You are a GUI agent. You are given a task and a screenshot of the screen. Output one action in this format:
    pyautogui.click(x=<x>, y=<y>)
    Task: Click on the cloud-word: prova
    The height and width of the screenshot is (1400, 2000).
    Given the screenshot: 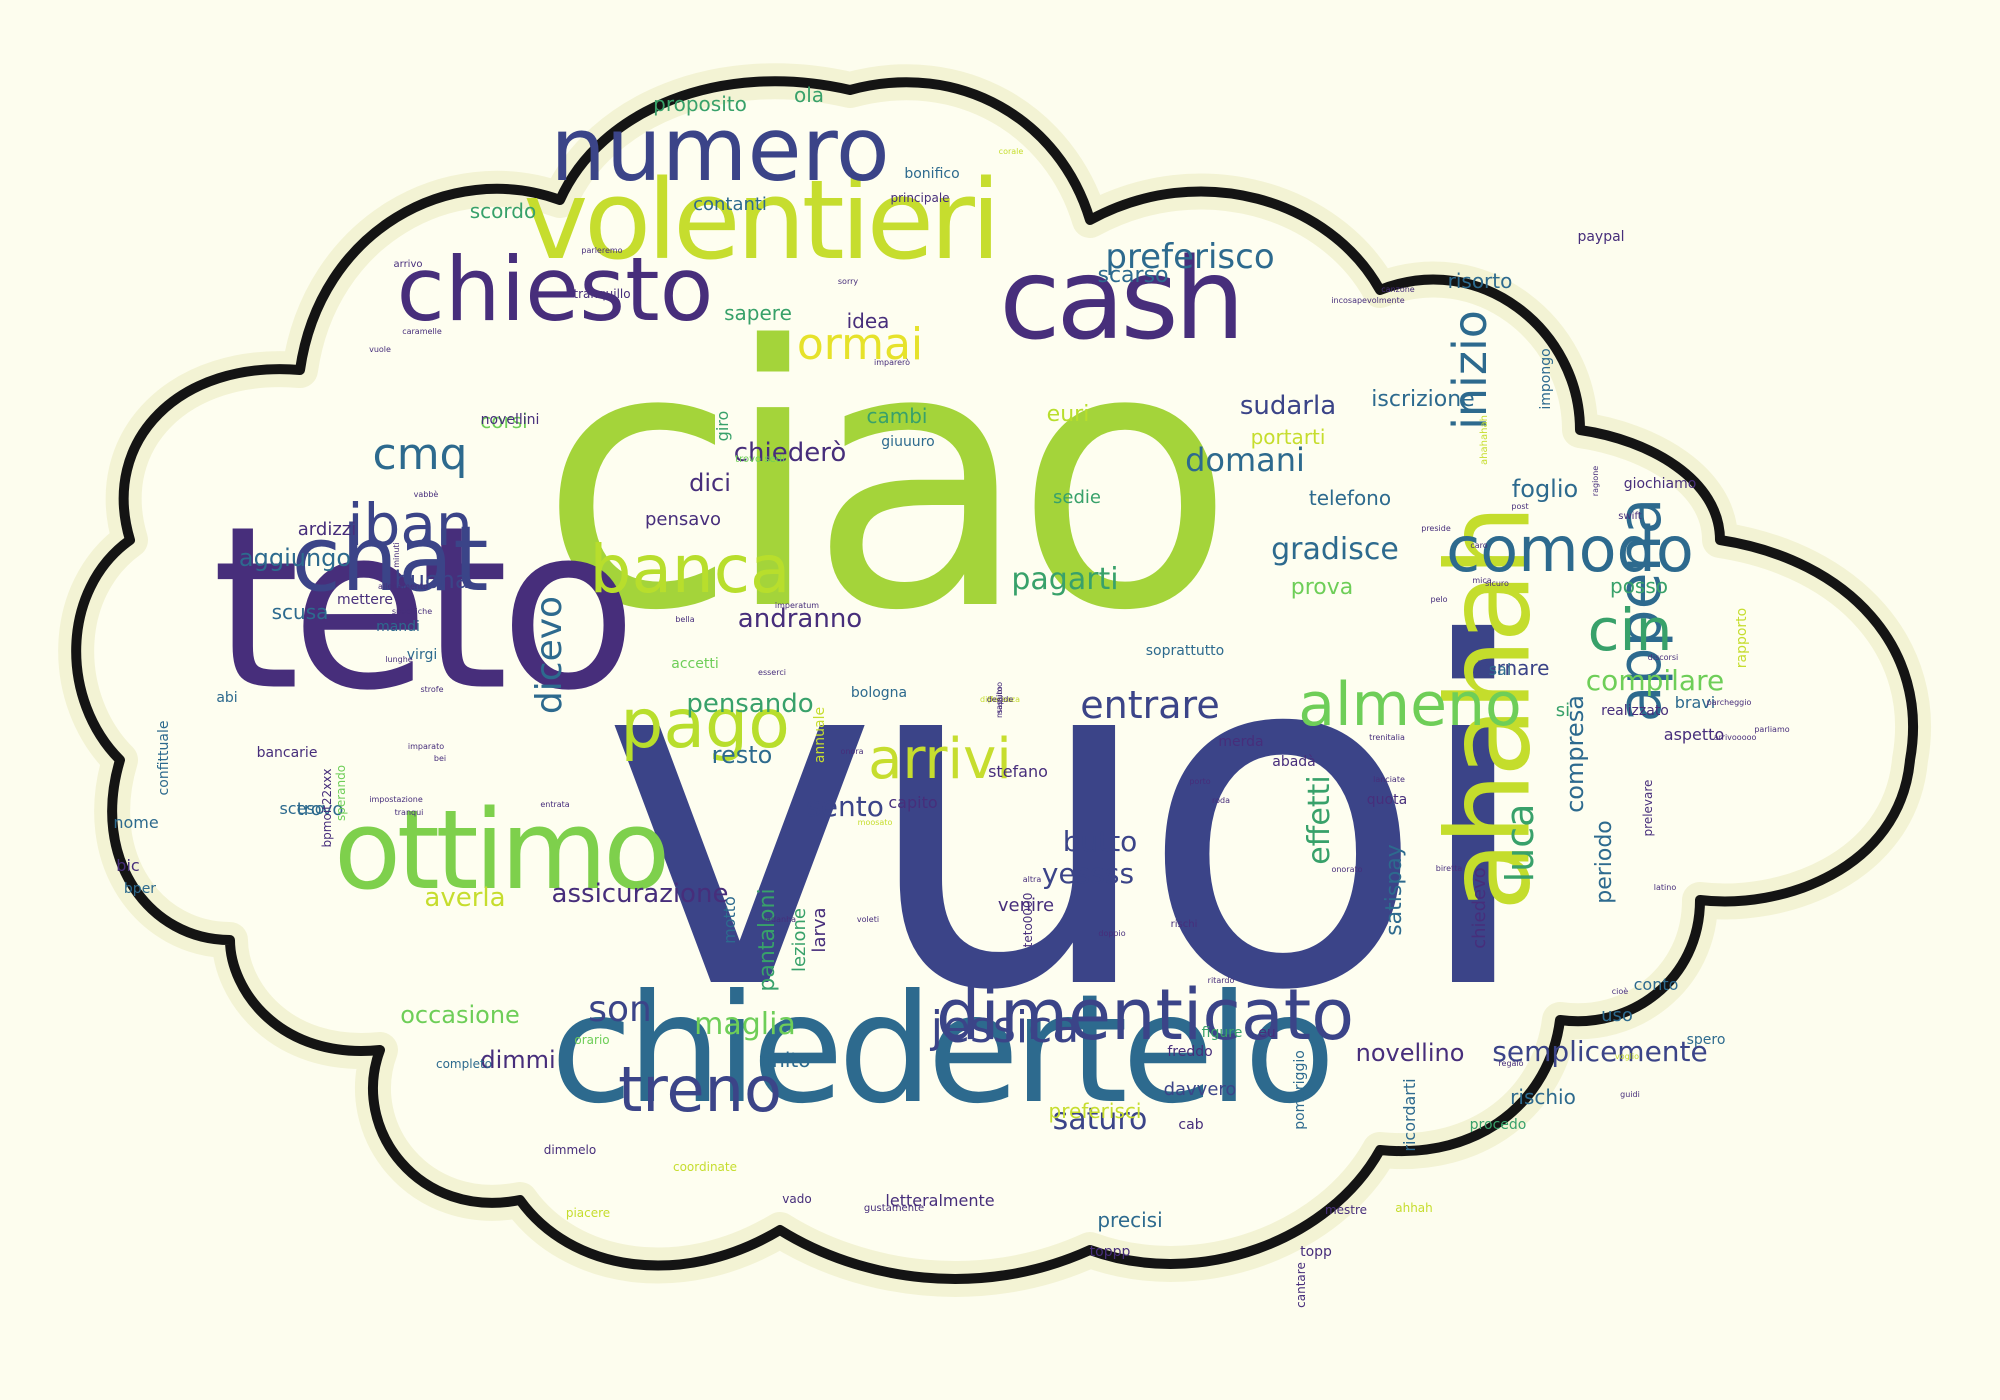 What is the action you would take?
    pyautogui.click(x=1322, y=587)
    